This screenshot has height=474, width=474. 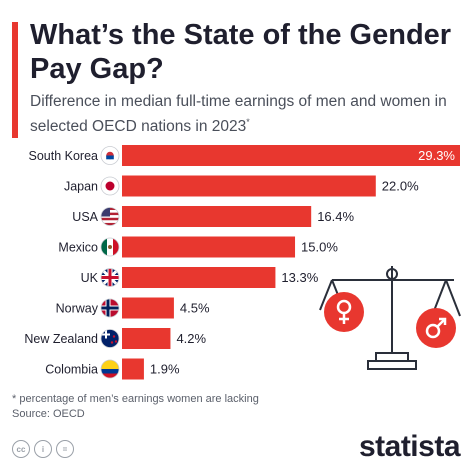 I want to click on japan-flag-icon-ring, so click(x=110, y=186).